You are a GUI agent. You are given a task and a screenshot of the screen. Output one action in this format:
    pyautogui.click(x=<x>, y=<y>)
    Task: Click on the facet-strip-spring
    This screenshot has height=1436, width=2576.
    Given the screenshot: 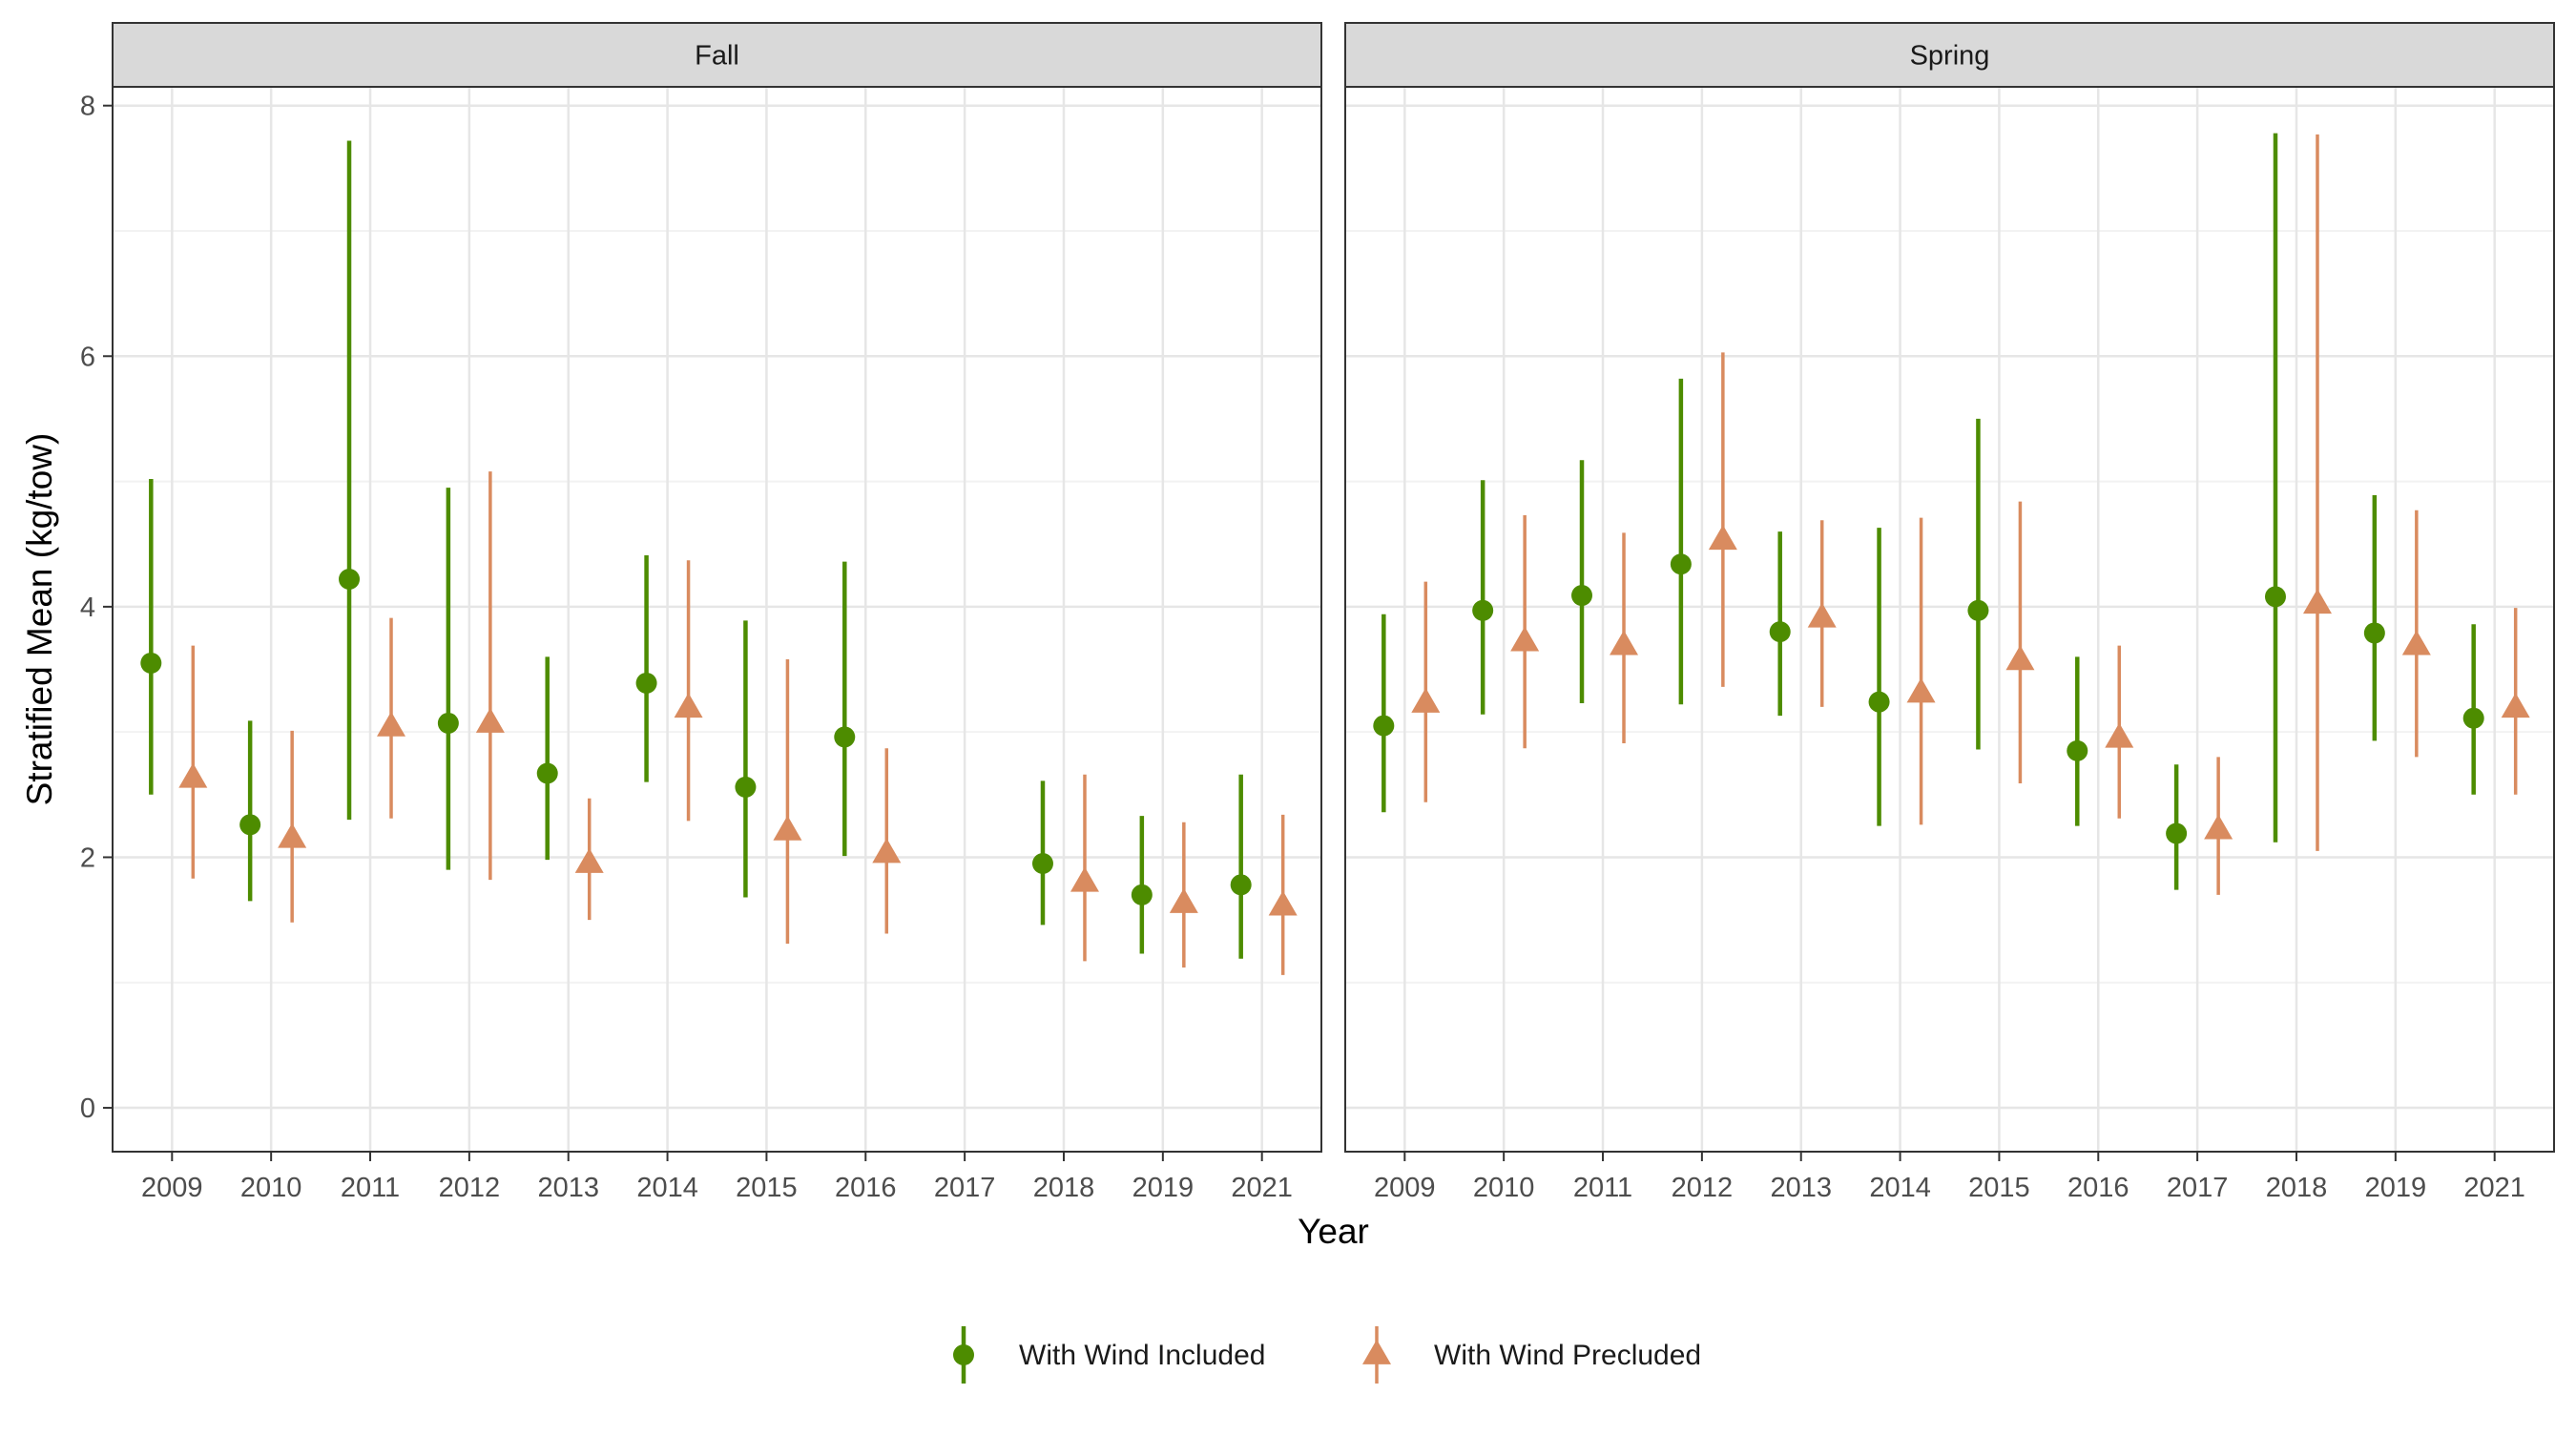 What is the action you would take?
    pyautogui.click(x=1949, y=55)
    